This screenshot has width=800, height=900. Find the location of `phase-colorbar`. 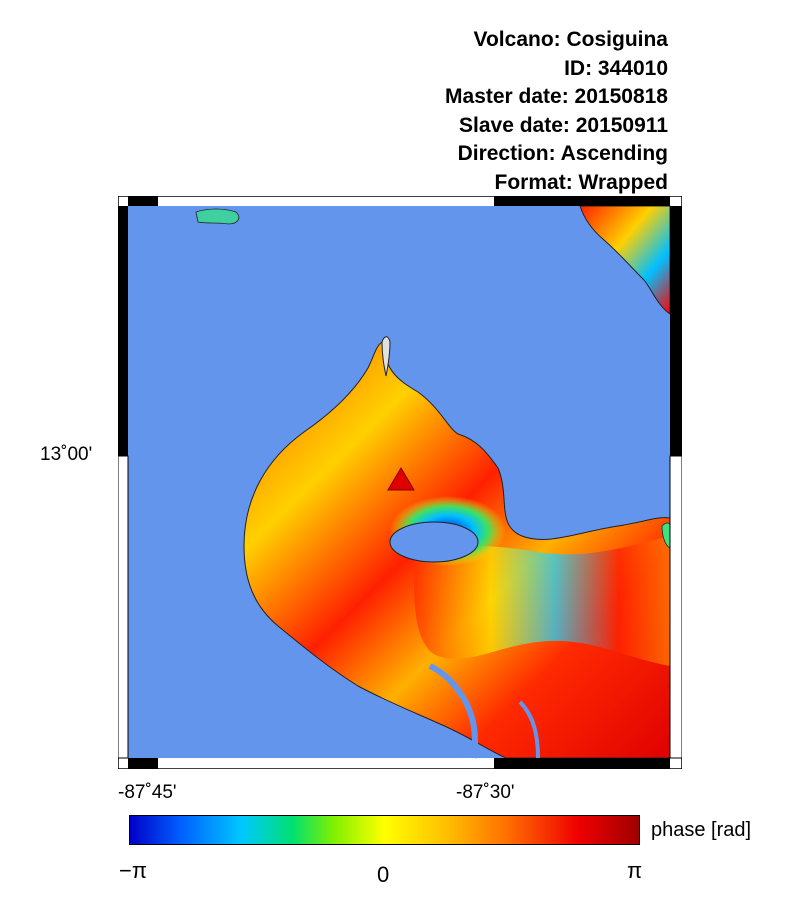

phase-colorbar is located at coordinates (384, 830).